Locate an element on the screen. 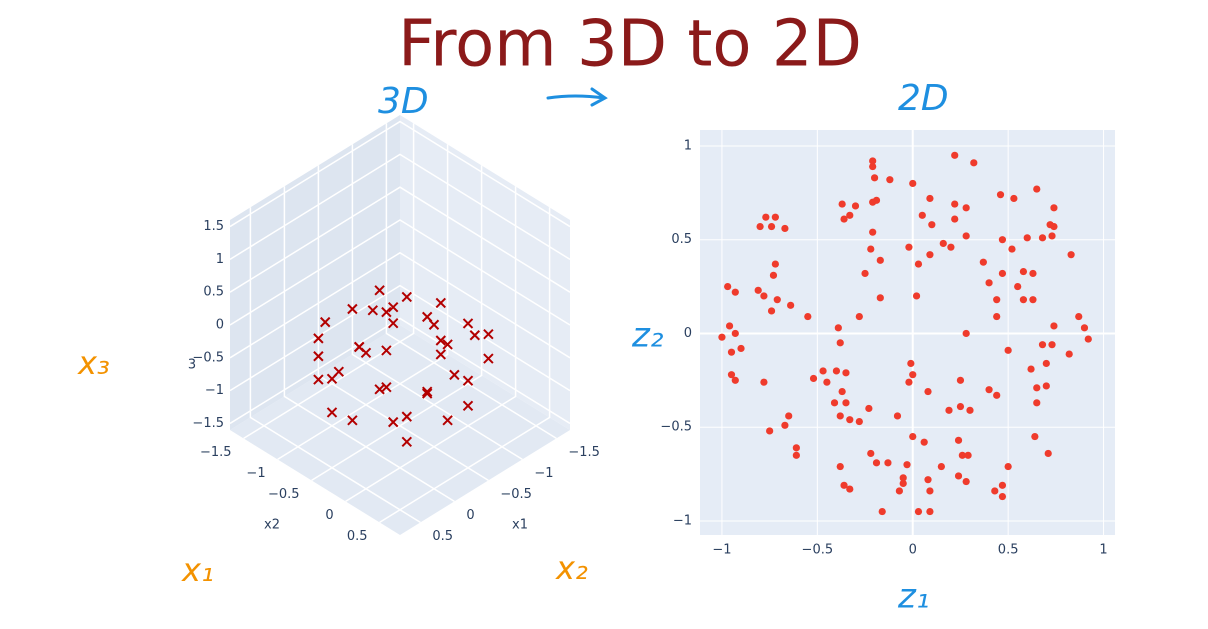 The image size is (1208, 629). x-tick-label: 0.5 is located at coordinates (1008, 550).